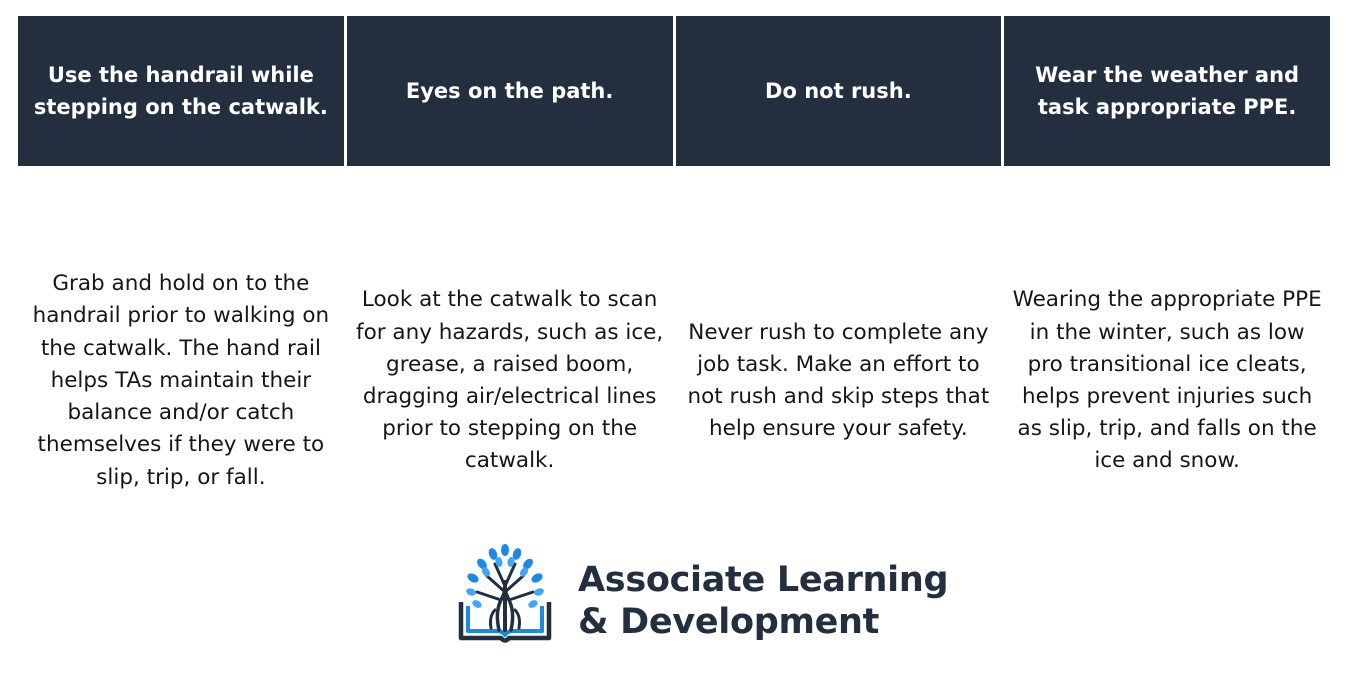 The height and width of the screenshot is (693, 1348). Describe the element at coordinates (763, 580) in the screenshot. I see `logo-line-1: Associate Learning` at that location.